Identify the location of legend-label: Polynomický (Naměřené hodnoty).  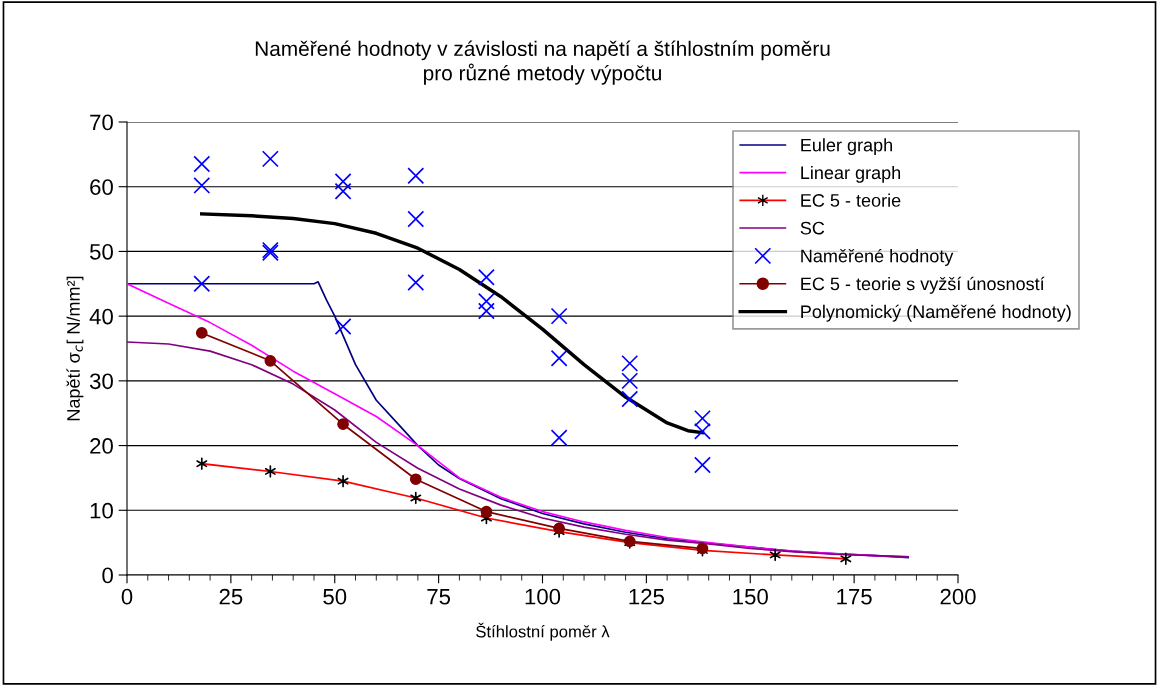
(936, 313).